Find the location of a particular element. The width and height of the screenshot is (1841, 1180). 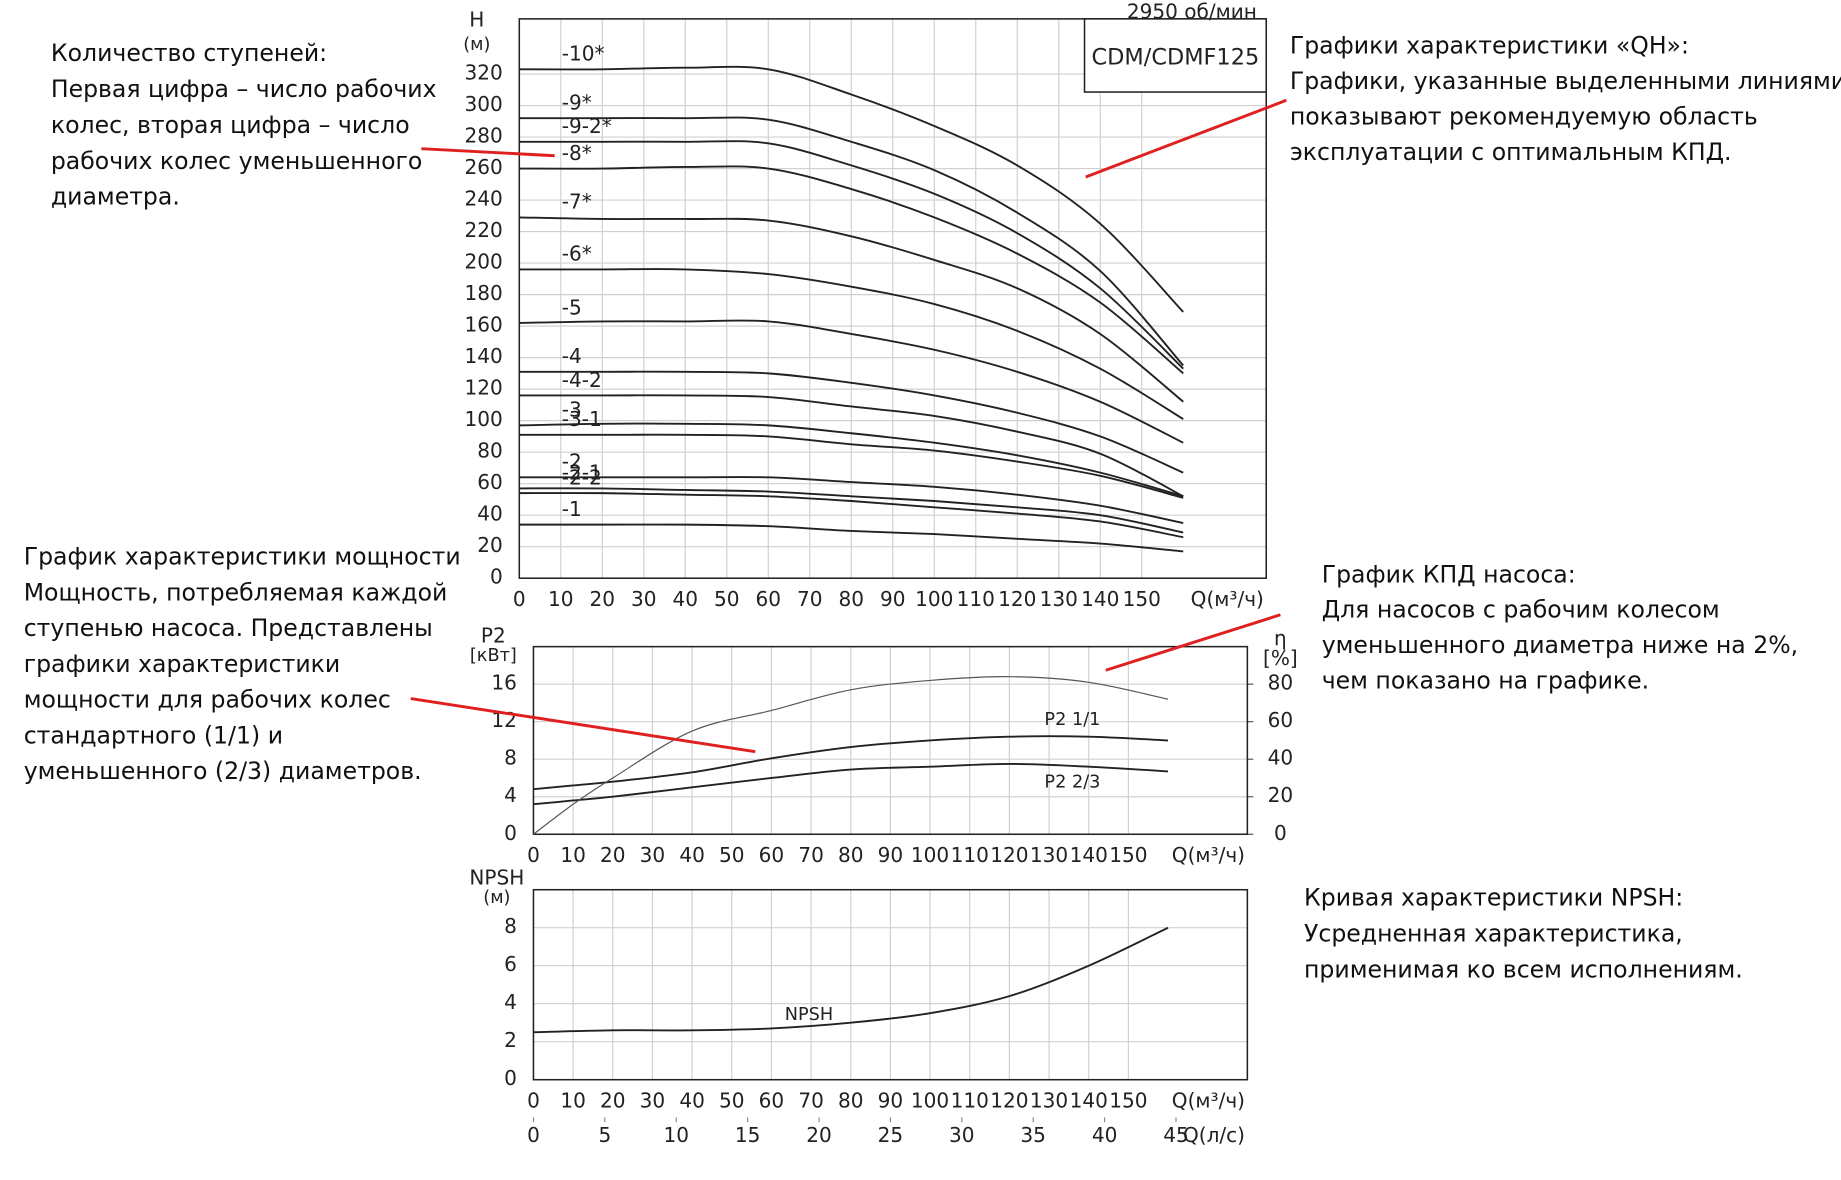

x2-axis-label: Q(л/с) is located at coordinates (1214, 1135).